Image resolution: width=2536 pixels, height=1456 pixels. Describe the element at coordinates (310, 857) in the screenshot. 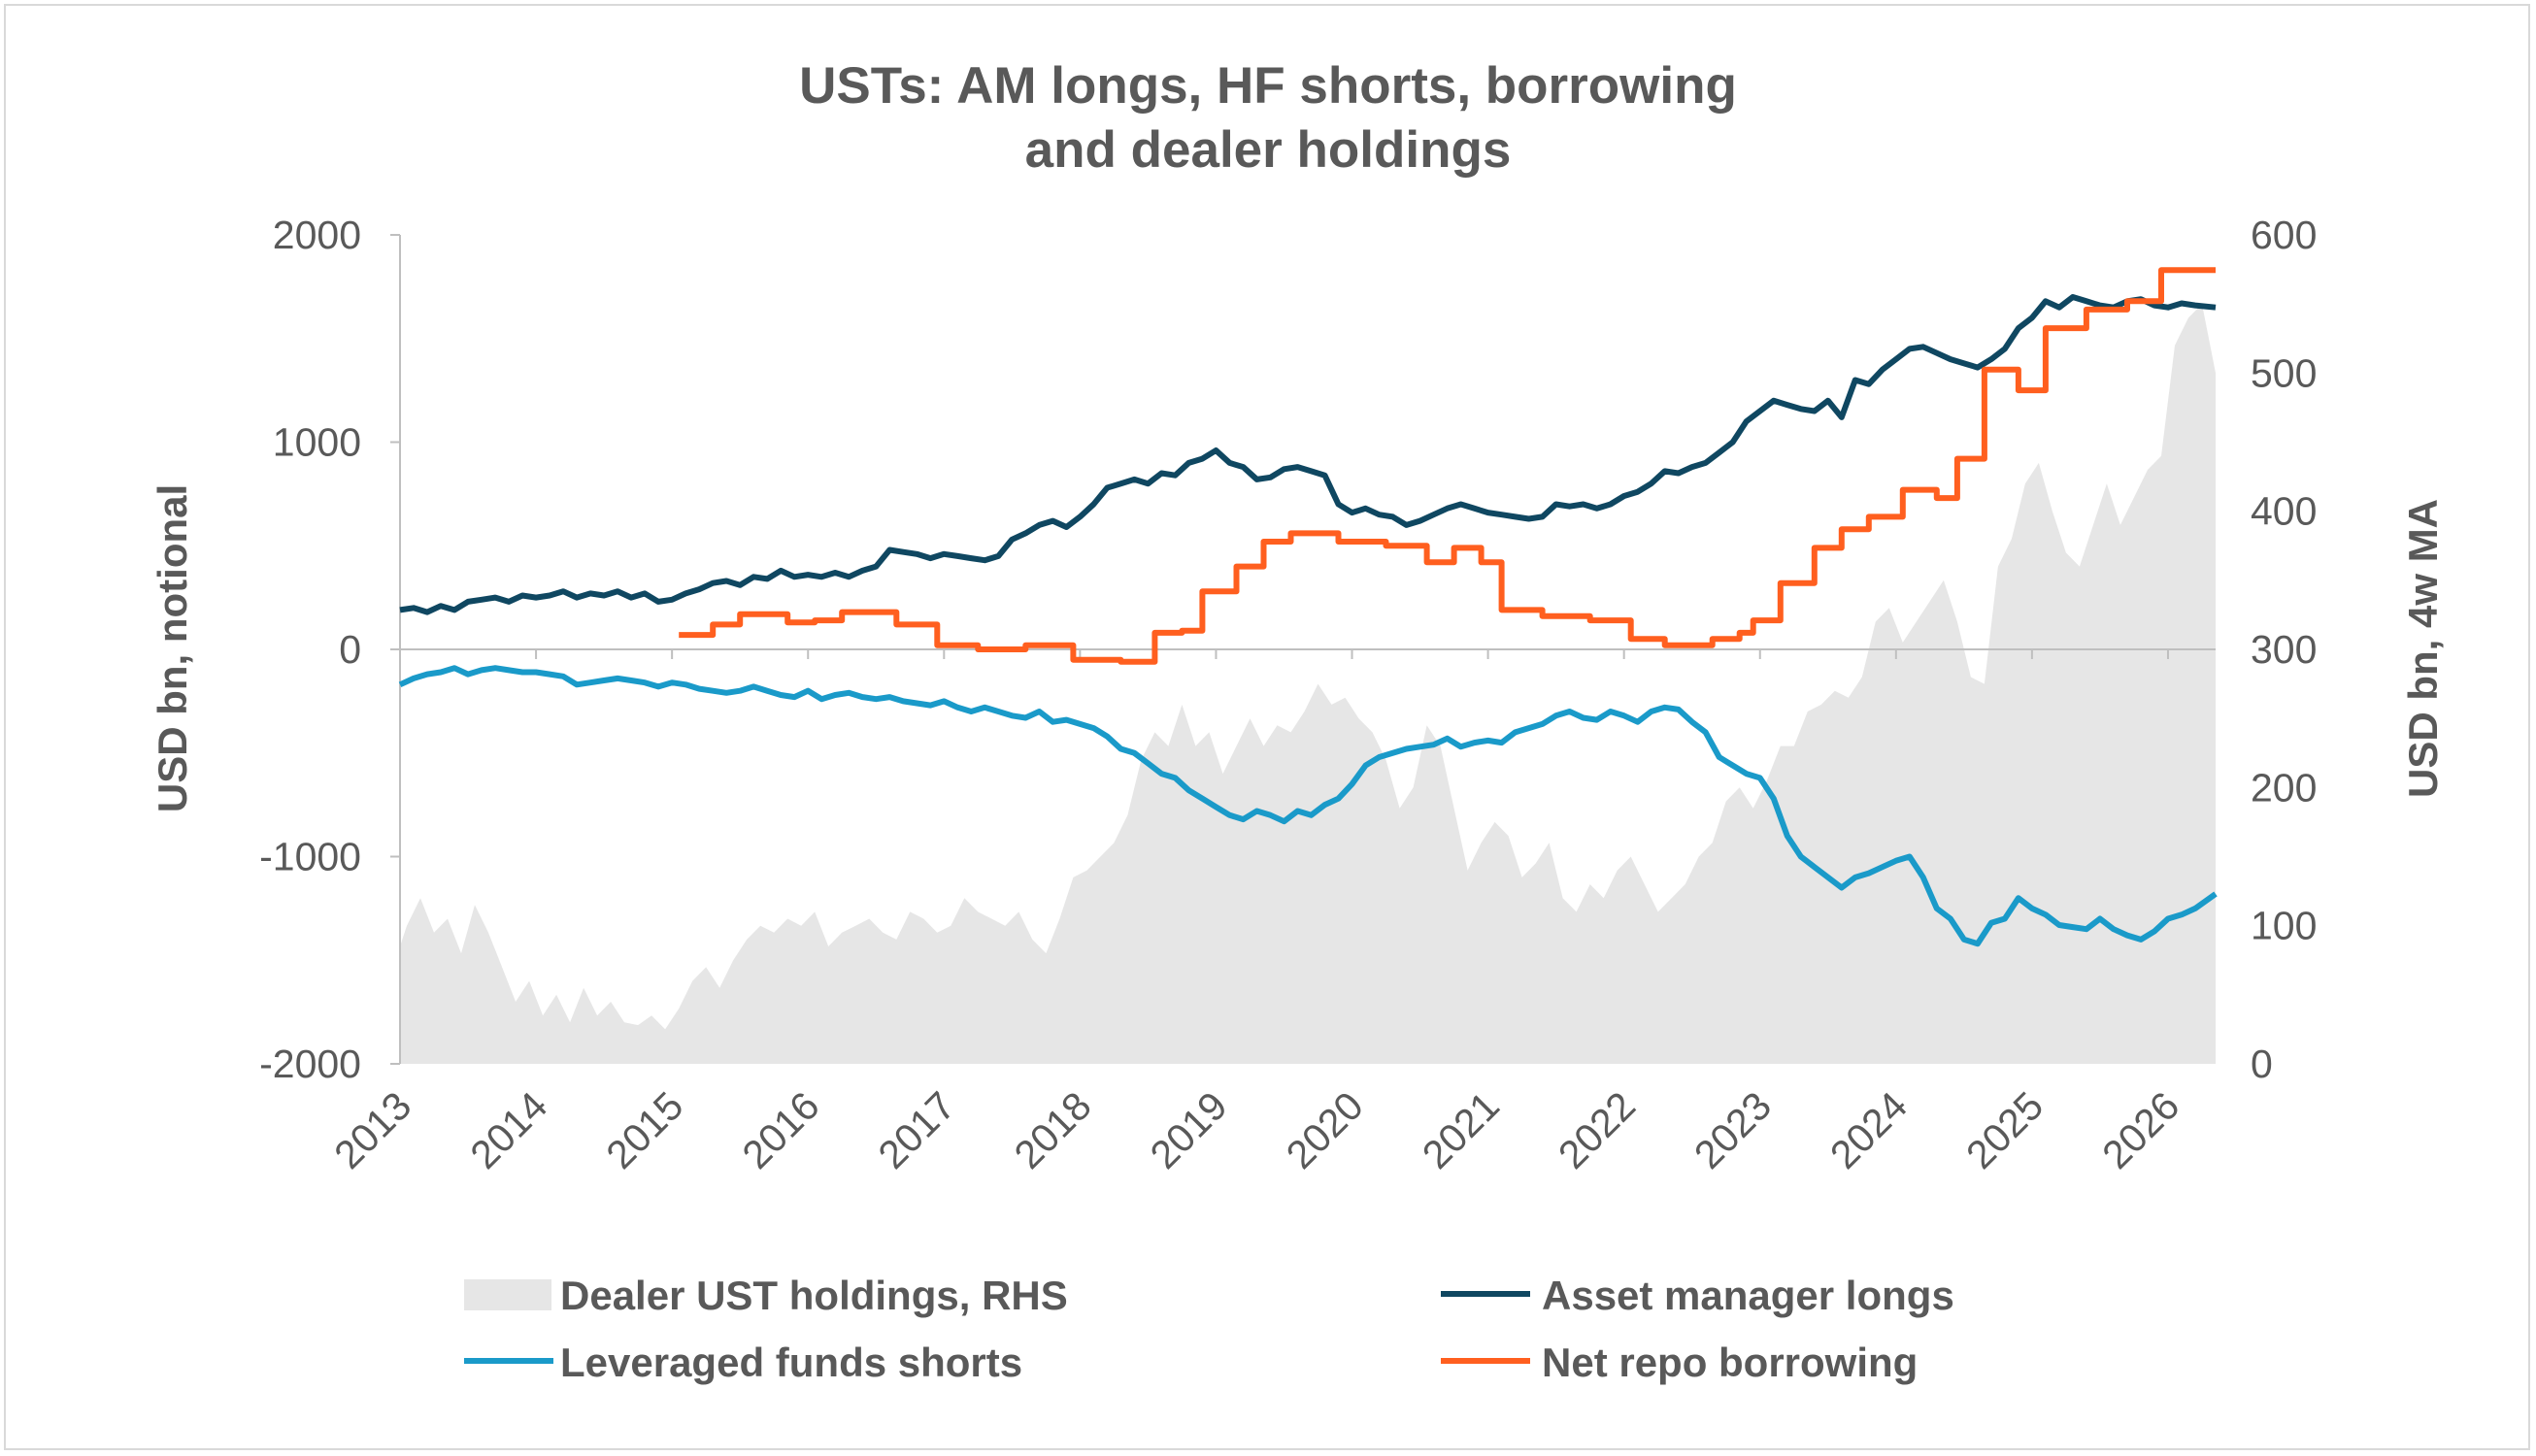

I see `y-left-tick-label: -1000` at that location.